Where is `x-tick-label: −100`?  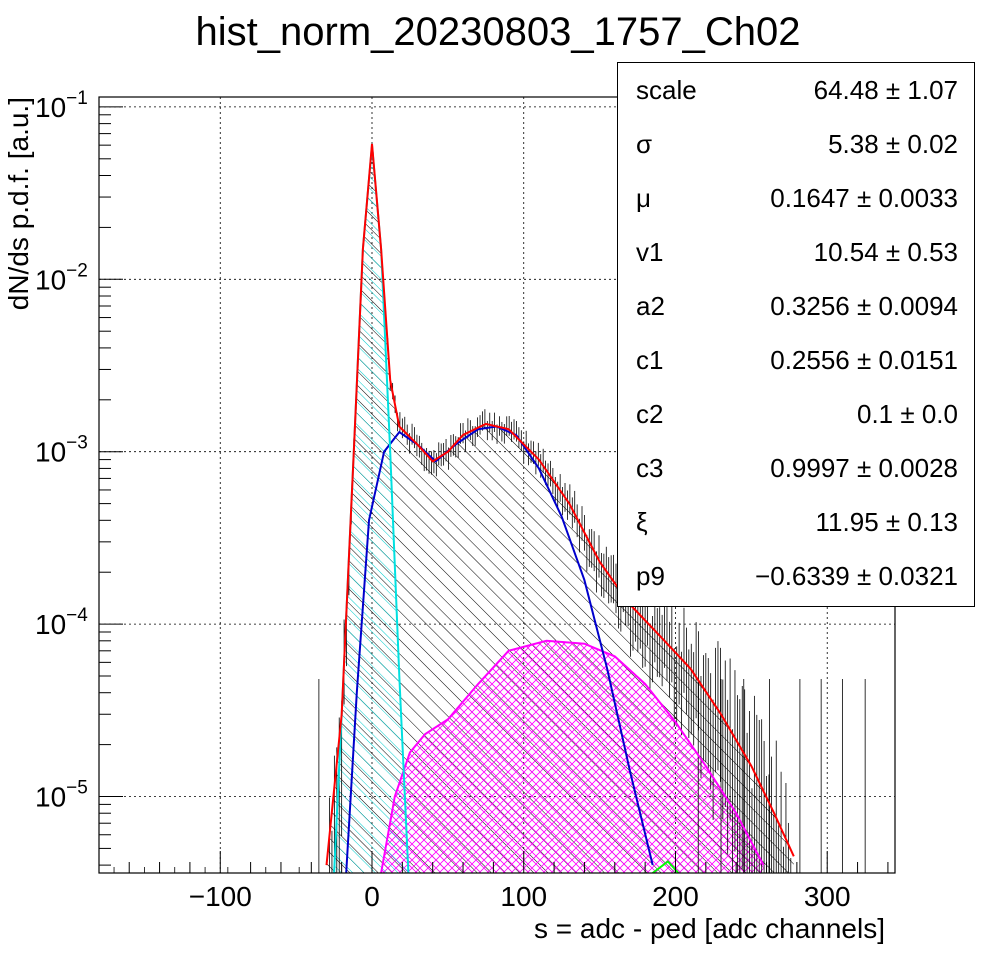 x-tick-label: −100 is located at coordinates (220, 896).